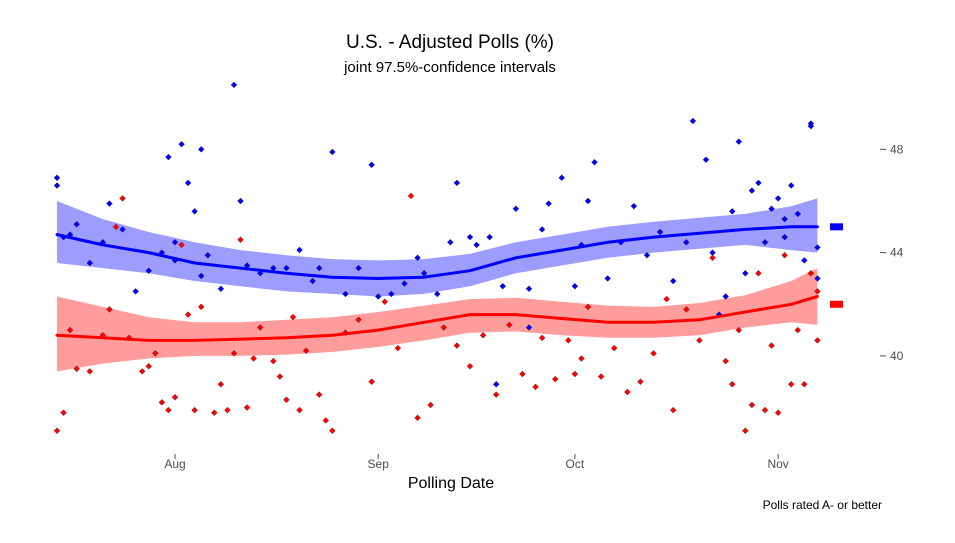  What do you see at coordinates (450, 42) in the screenshot?
I see `chart-title: U.S. - Adjusted Polls (%)` at bounding box center [450, 42].